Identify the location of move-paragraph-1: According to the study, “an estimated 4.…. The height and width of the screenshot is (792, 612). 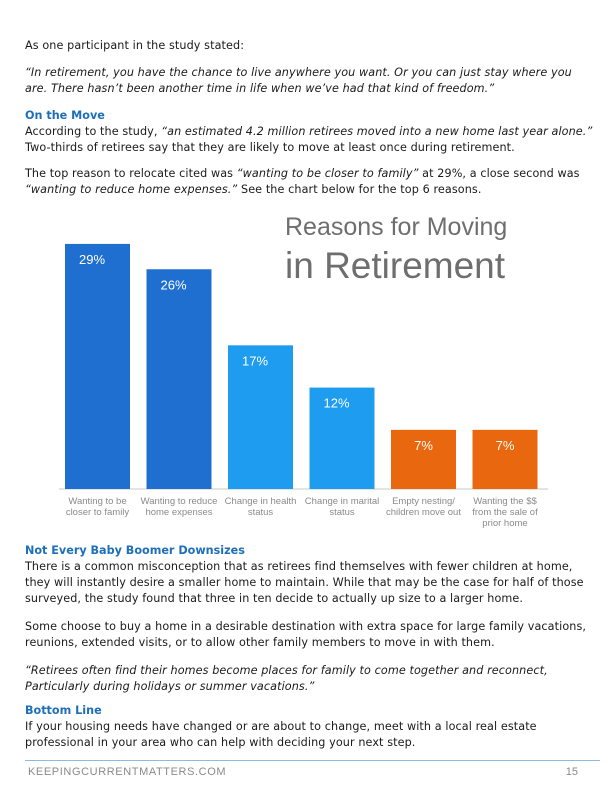
(309, 139).